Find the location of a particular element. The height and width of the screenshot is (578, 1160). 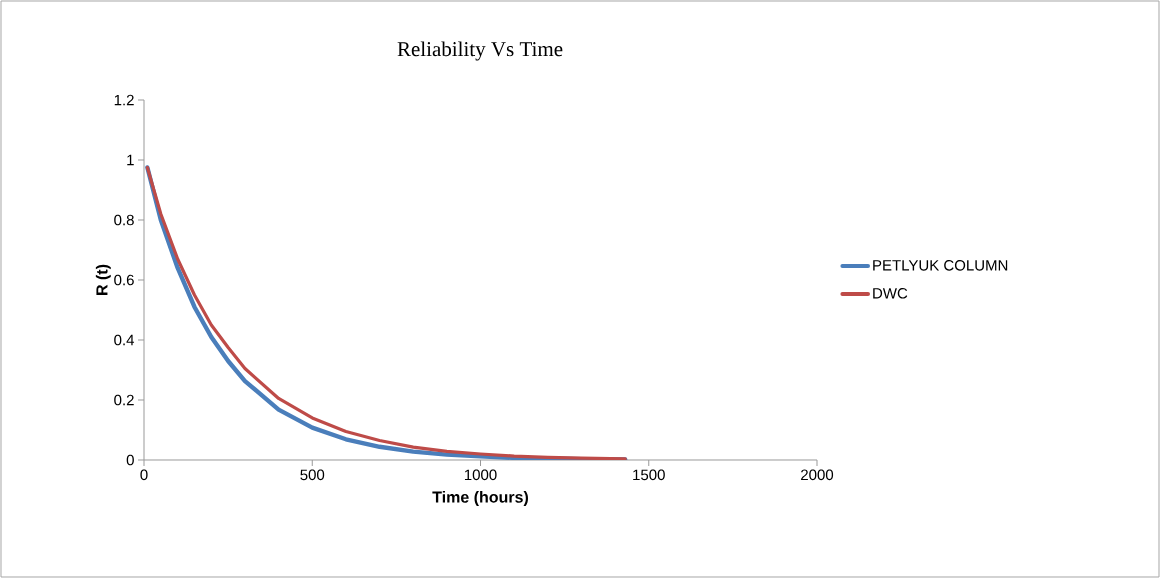

y-tick-label: 0.6 is located at coordinates (124, 280).